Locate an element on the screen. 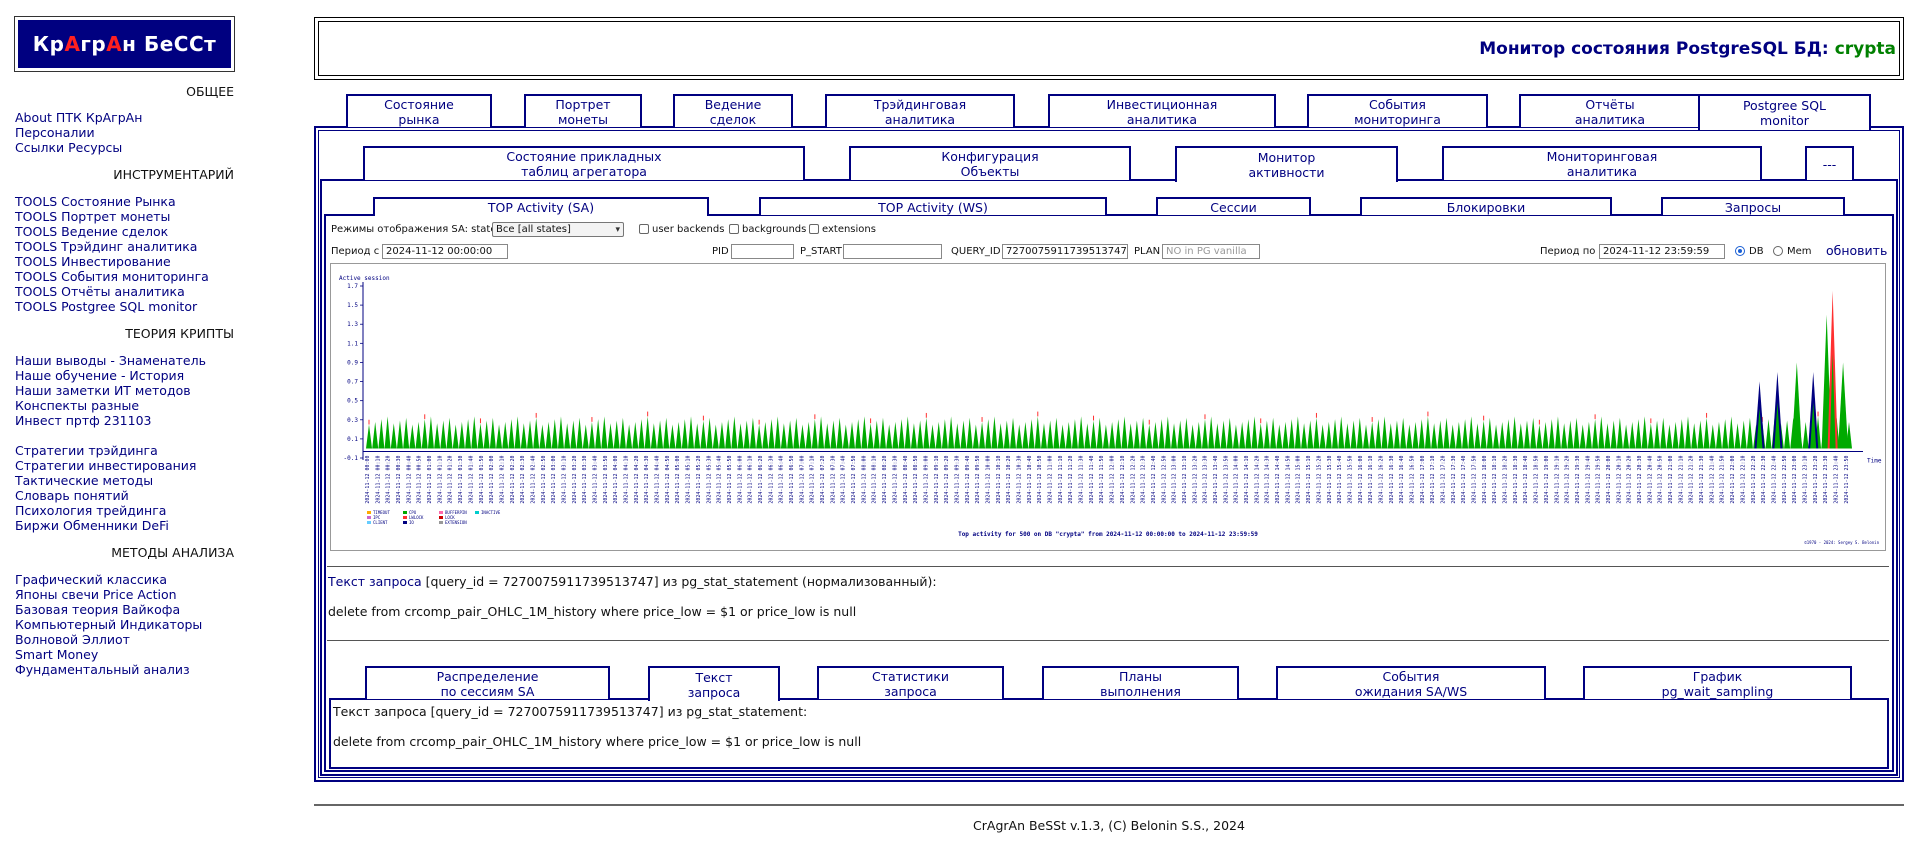 The width and height of the screenshot is (1912, 862). chart-x-tick-label: 2024-11-12 20:20 is located at coordinates (1630, 479).